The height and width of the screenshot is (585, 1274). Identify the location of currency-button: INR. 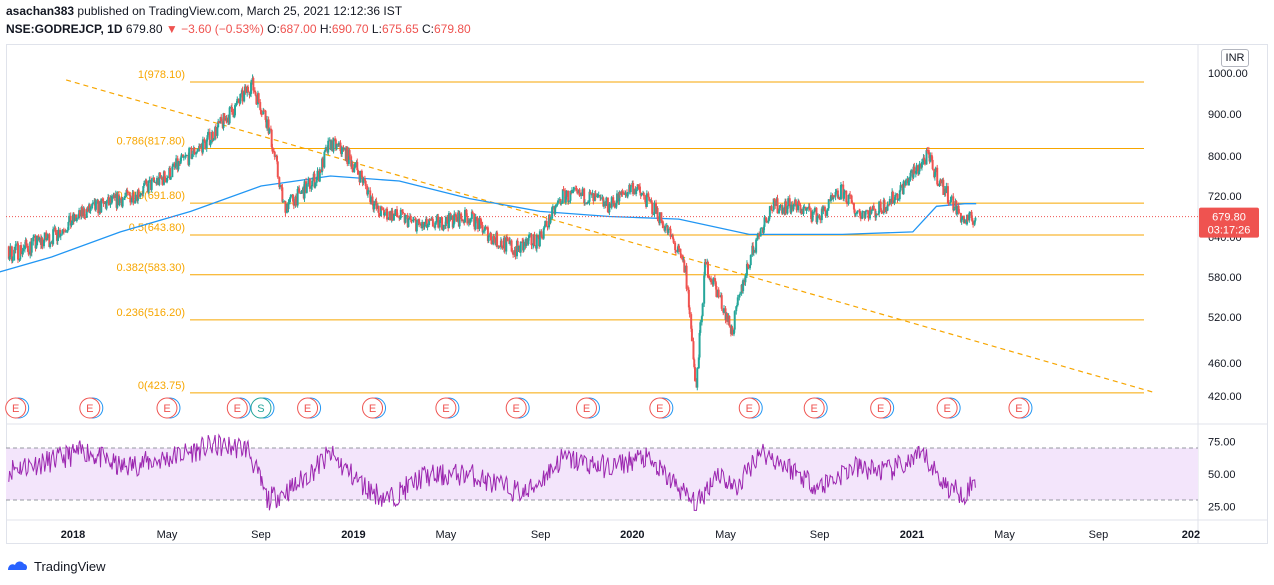
(1235, 58).